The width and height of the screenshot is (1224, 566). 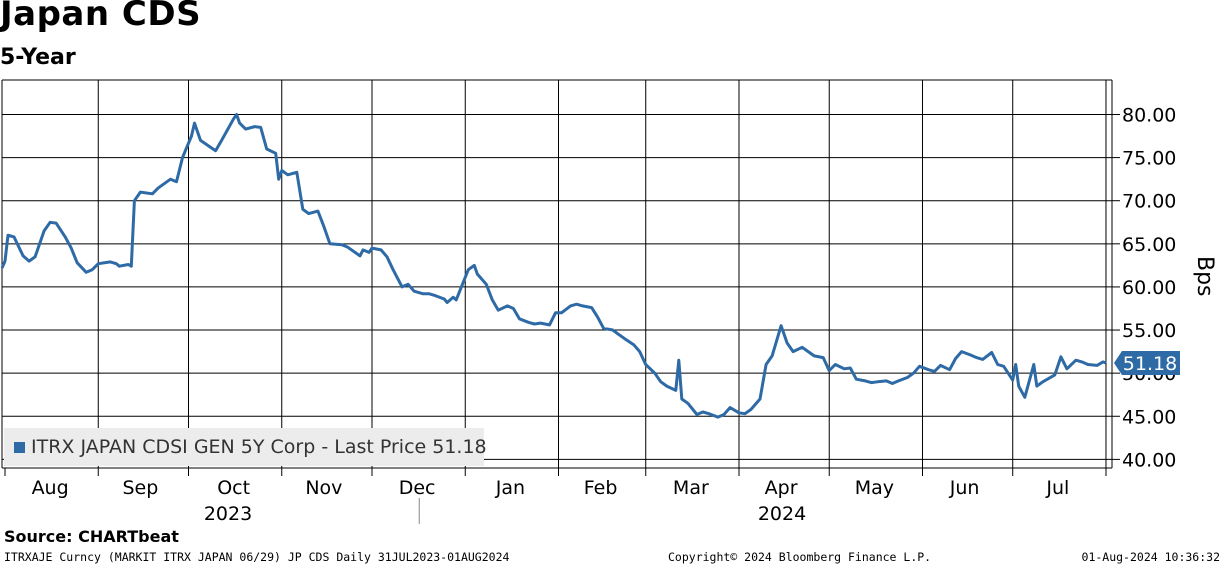 I want to click on x-month-label: Feb, so click(x=601, y=488).